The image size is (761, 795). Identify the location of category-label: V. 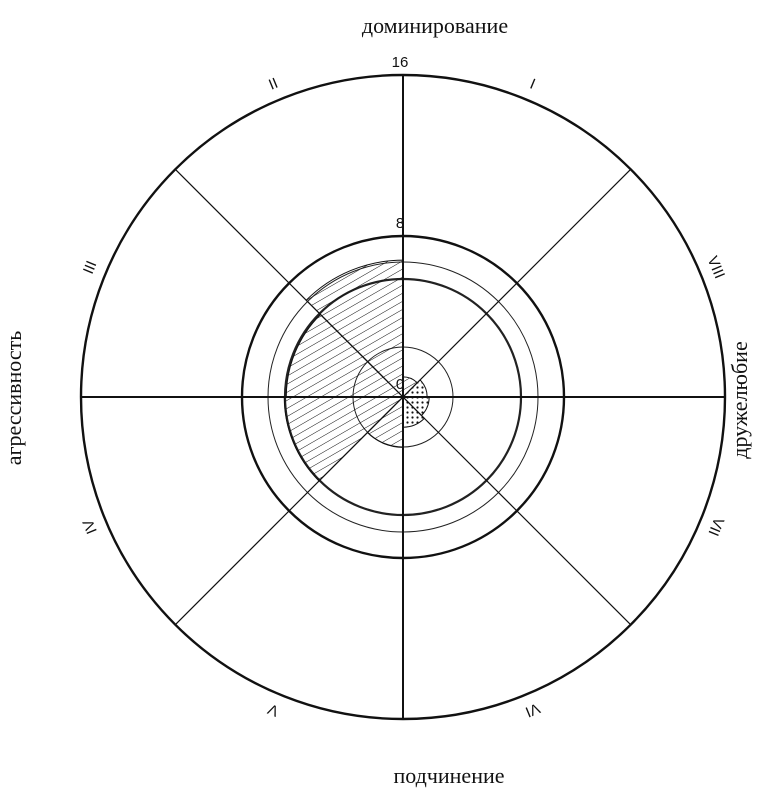
(274, 710).